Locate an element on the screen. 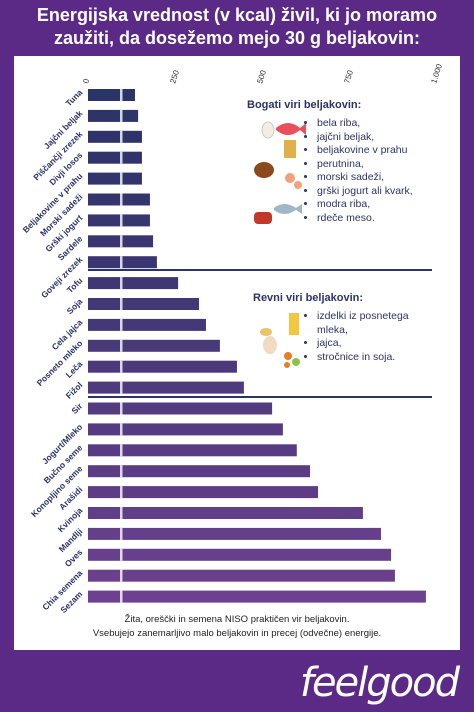  annotation-title: Revni viri beljakovin: is located at coordinates (308, 298).